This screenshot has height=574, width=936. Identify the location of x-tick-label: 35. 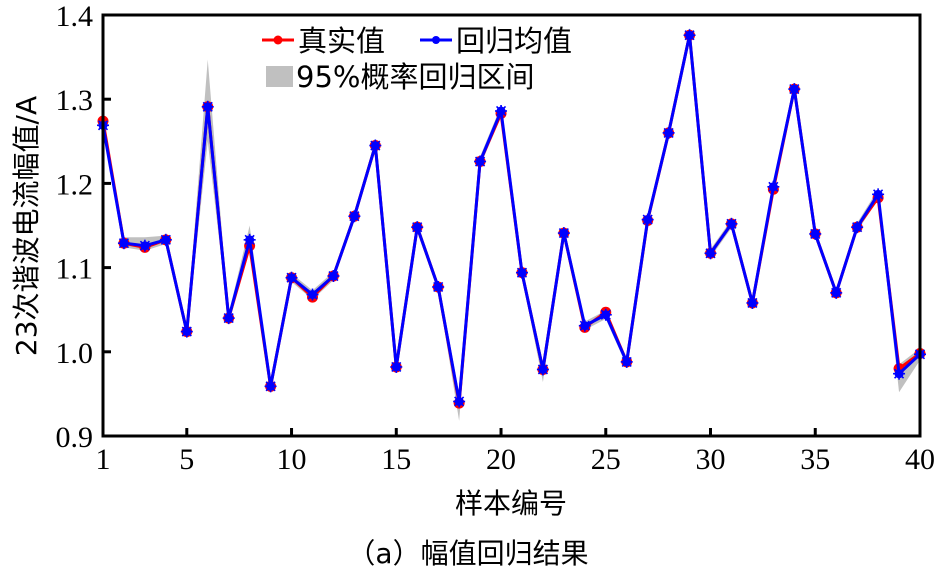
(815, 459).